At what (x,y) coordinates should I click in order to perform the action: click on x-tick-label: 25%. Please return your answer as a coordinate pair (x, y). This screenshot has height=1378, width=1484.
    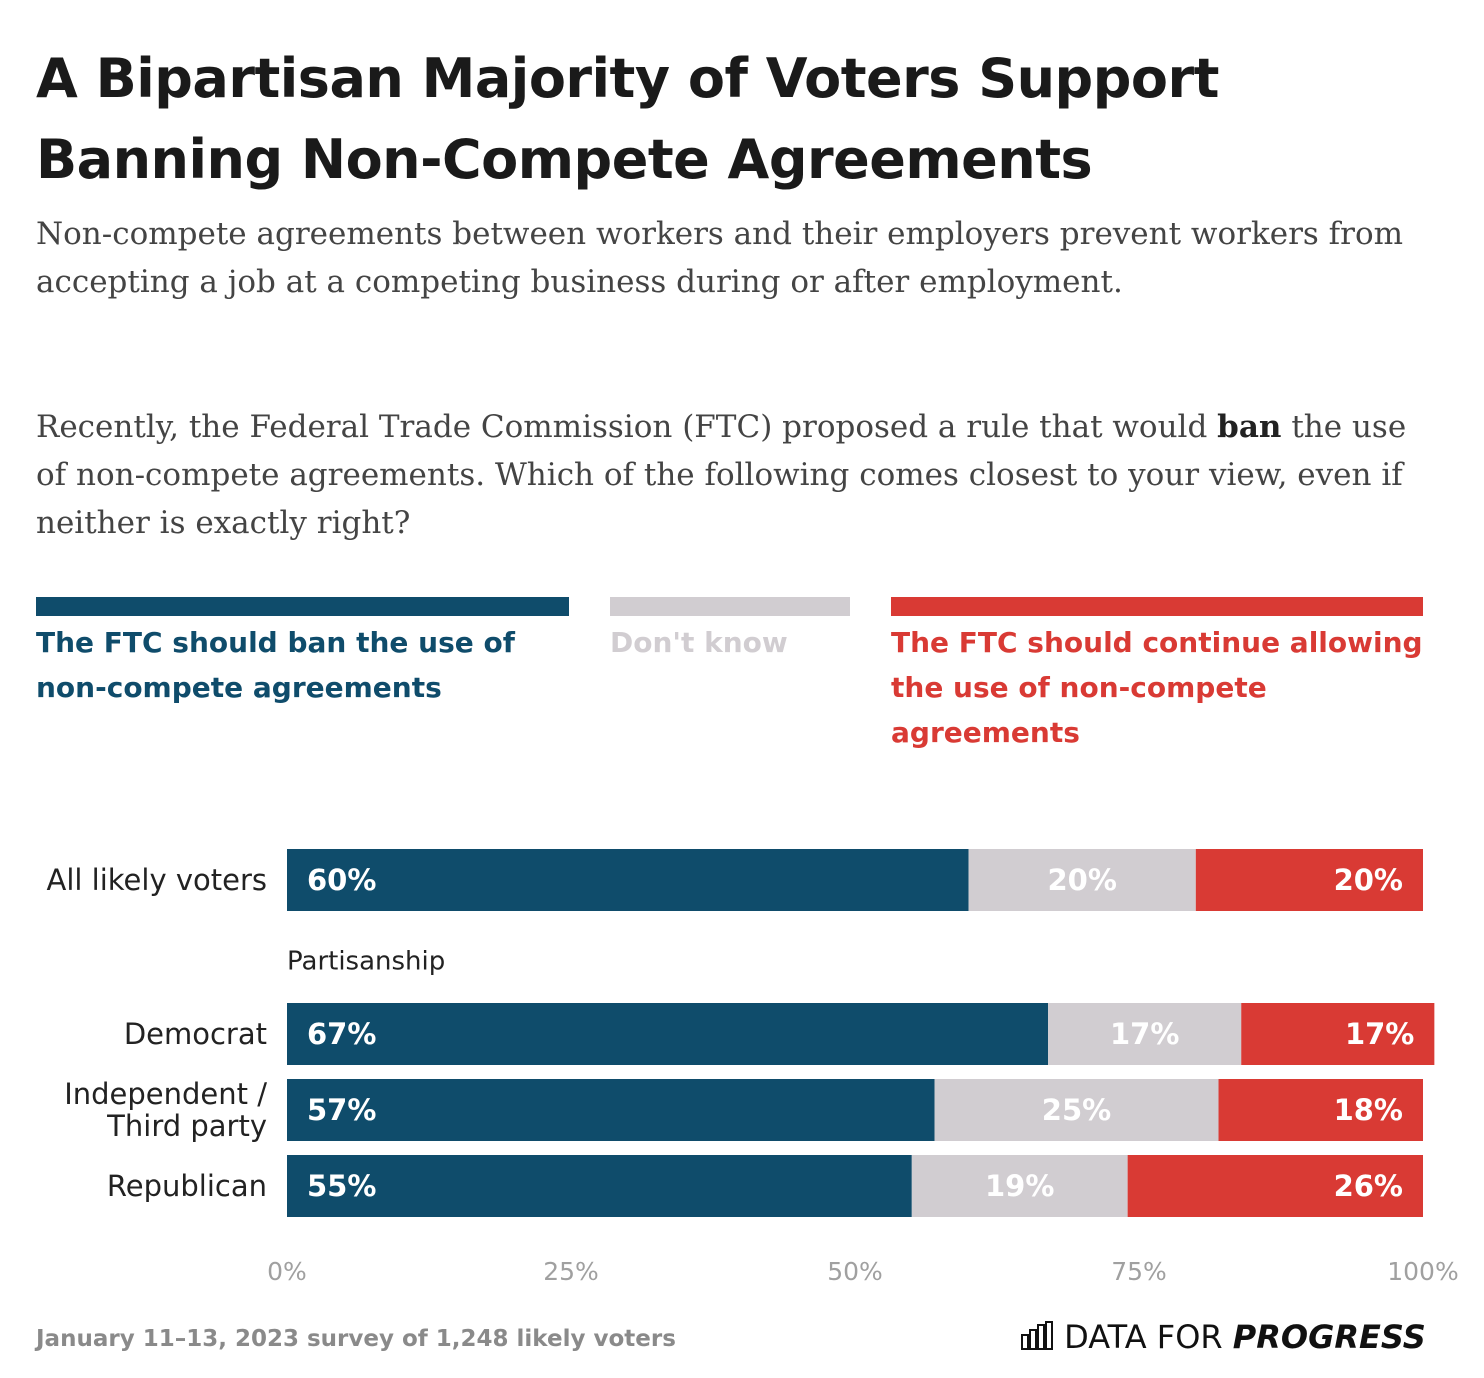
    Looking at the image, I should click on (571, 1271).